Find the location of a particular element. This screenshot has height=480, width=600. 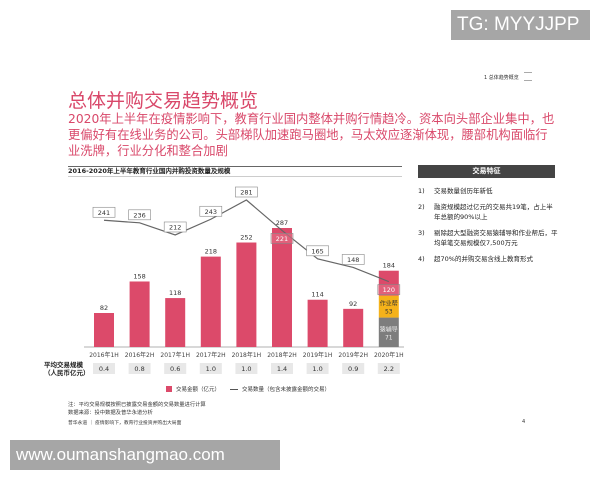

feature-item: 3) 剔除超大型融资交易猿辅导和作业帮后，平均单笔交易规模仅7,500万元 is located at coordinates (488, 238).